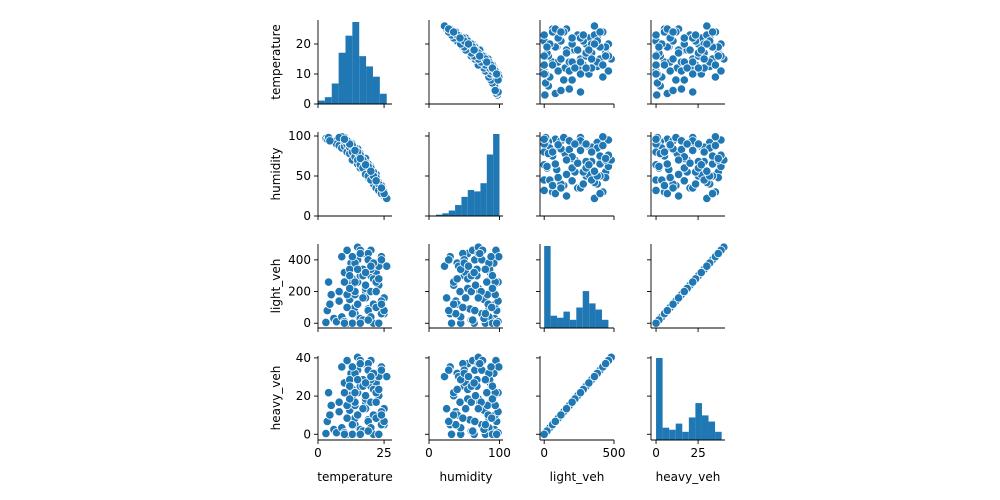 This screenshot has width=1000, height=500. Describe the element at coordinates (499, 453) in the screenshot. I see `x-tick-label: 100` at that location.